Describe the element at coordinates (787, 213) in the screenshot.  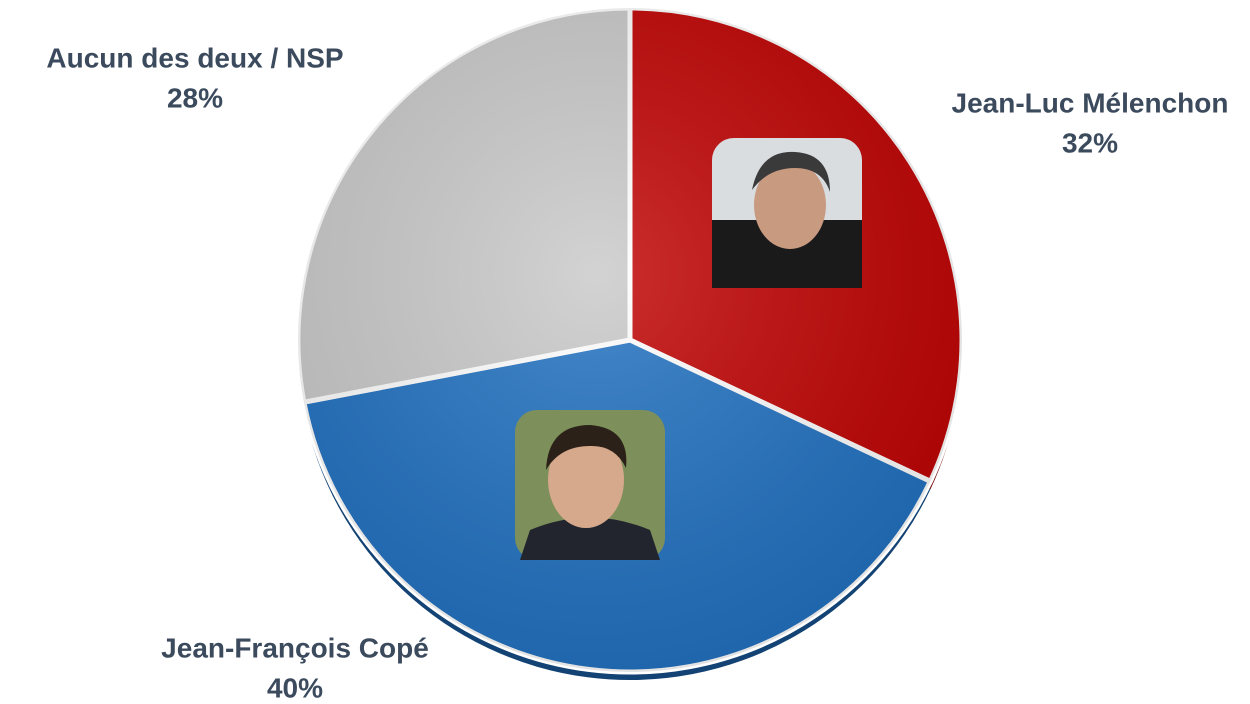
I see `photo-melenchon` at that location.